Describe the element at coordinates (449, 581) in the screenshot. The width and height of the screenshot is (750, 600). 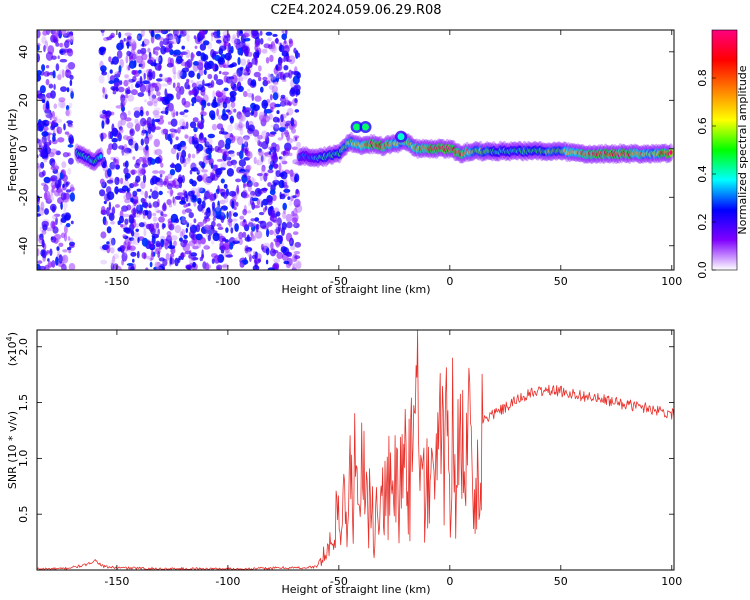
I see `snr-x-tick-label: 0` at that location.